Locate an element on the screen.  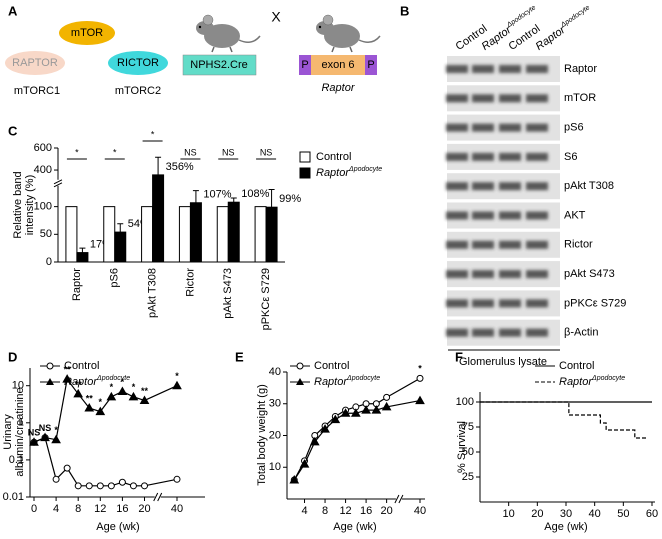
y-axis-label: Relative band is located at coordinates (18, 204).